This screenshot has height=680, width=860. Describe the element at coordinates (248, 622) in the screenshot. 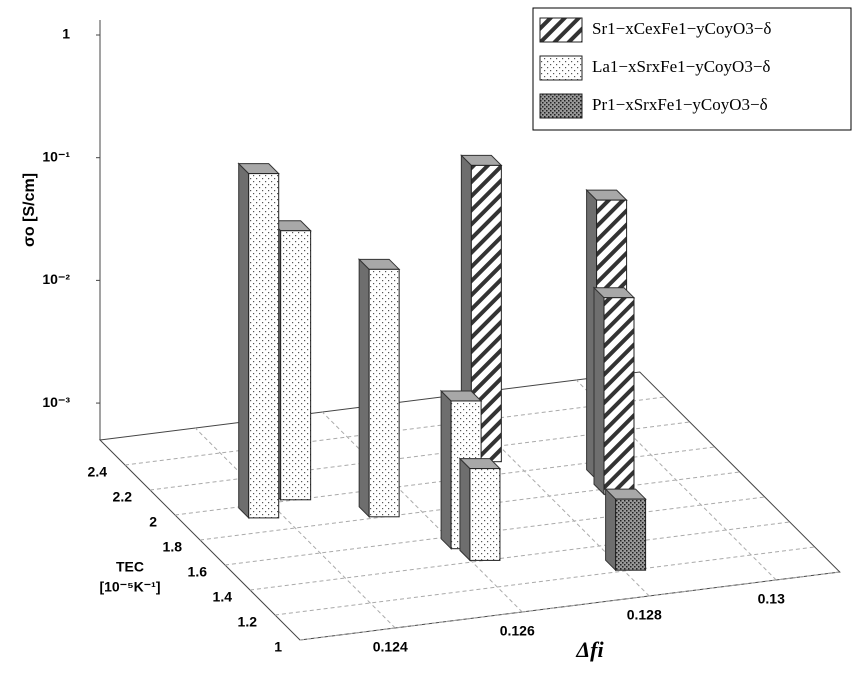

I see `y-tick-label: 1.2` at that location.